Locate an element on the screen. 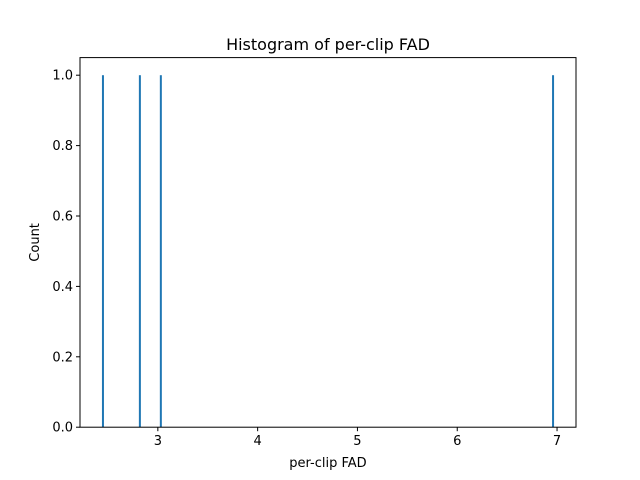  y-tick-label: 0.4 is located at coordinates (62, 287).